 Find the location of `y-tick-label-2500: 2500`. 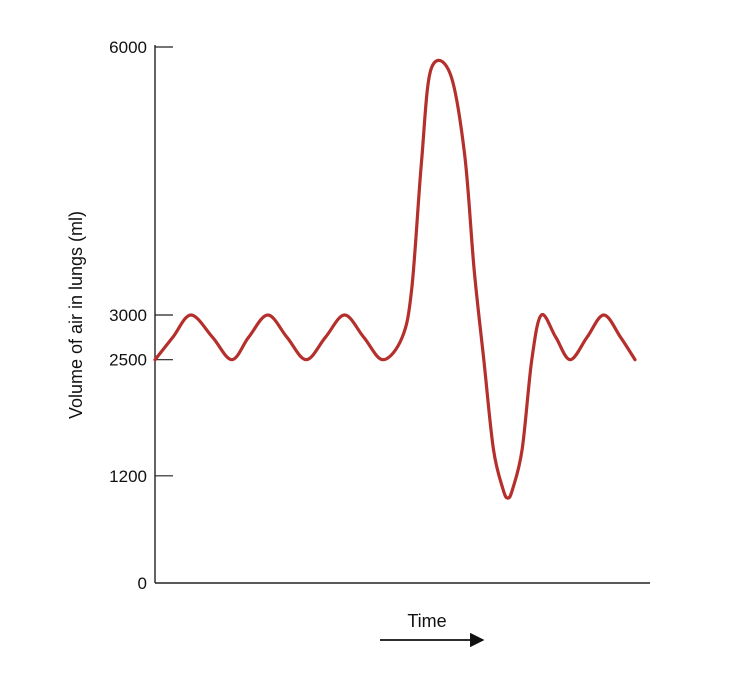

y-tick-label-2500: 2500 is located at coordinates (128, 360).